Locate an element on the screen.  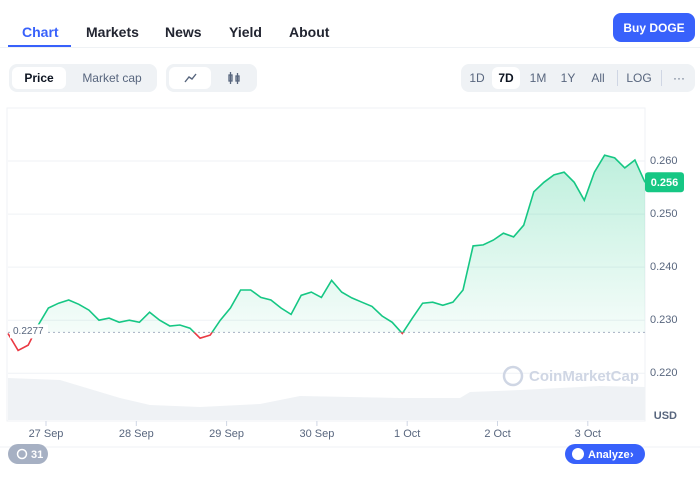
tab: Yield is located at coordinates (245, 32).